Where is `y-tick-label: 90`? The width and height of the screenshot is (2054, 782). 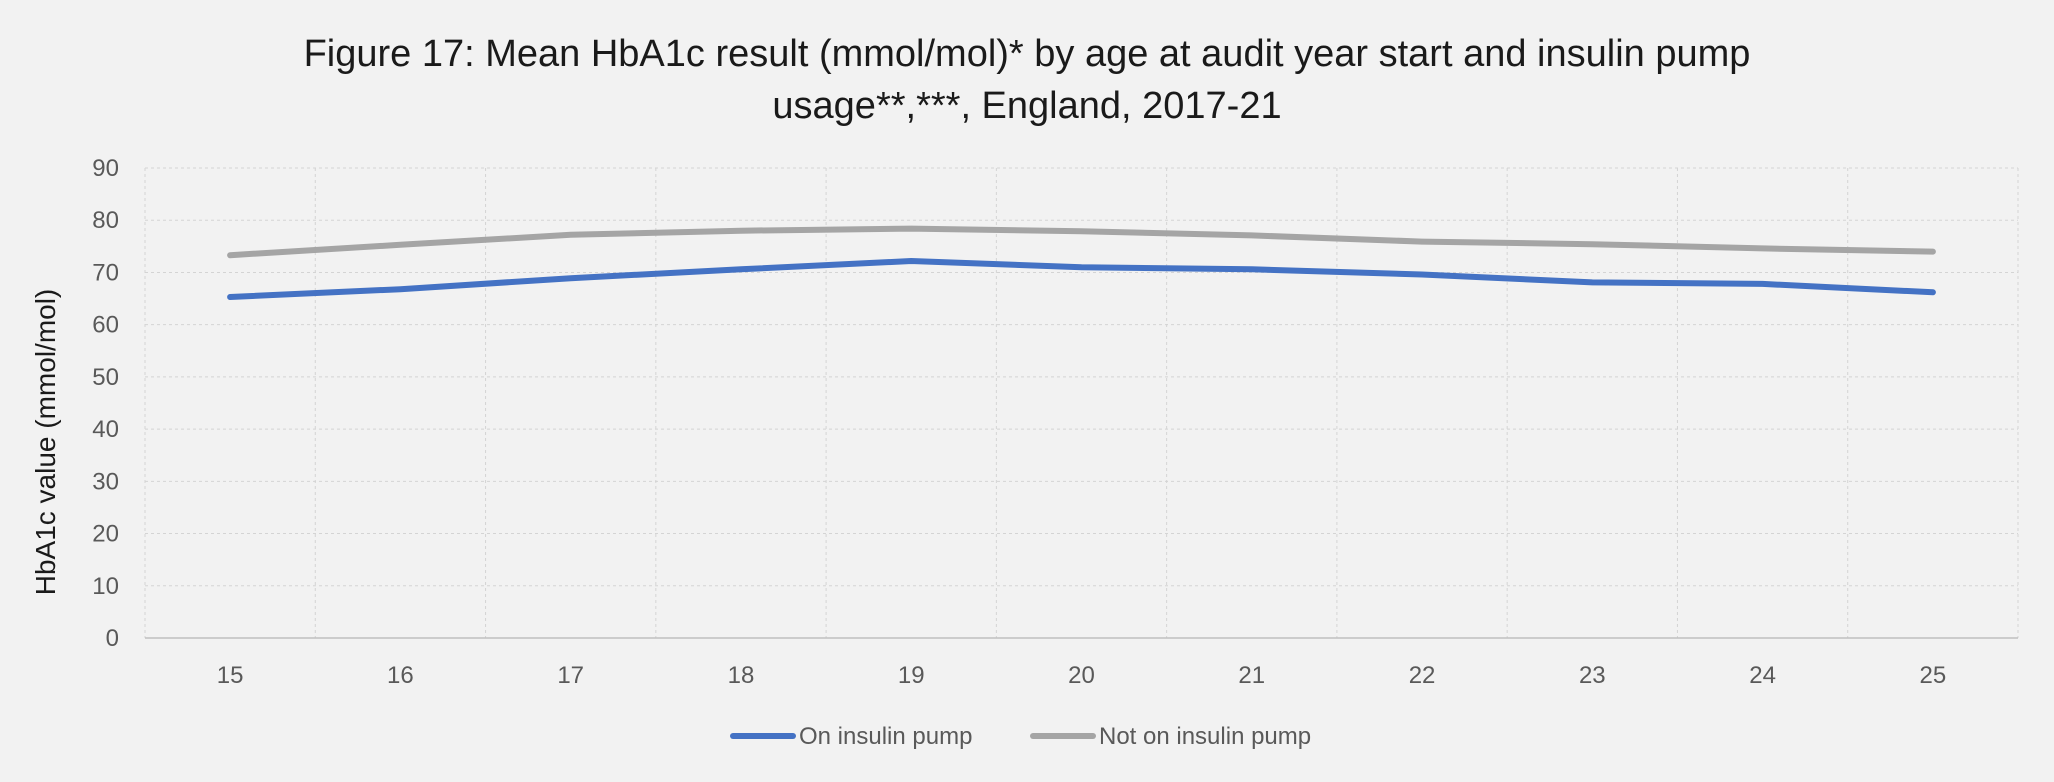
y-tick-label: 90 is located at coordinates (105, 168).